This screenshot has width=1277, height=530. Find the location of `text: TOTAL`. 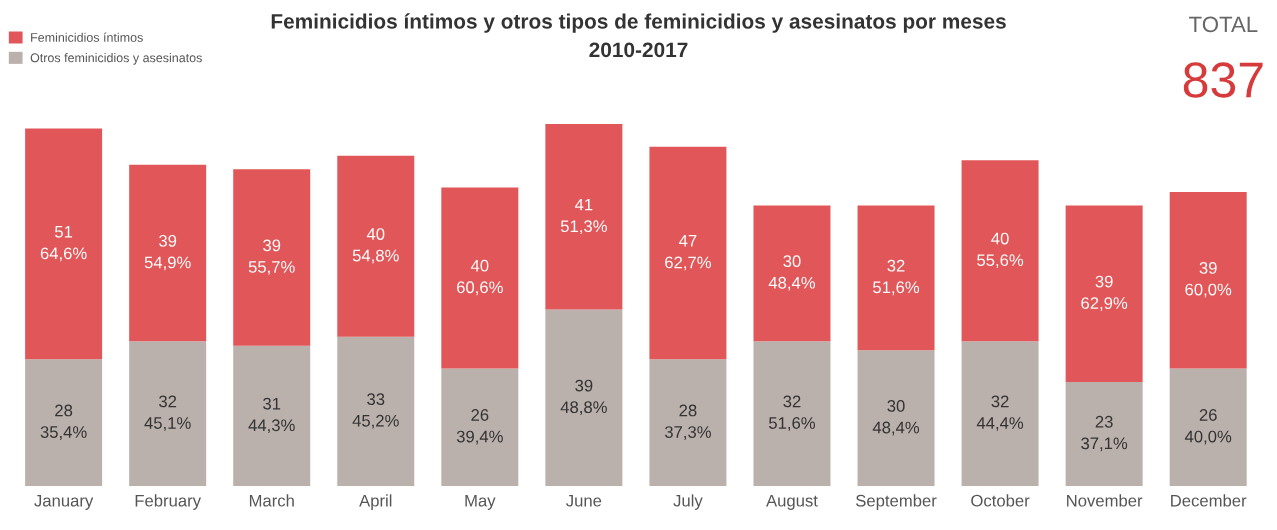

text: TOTAL is located at coordinates (1223, 24).